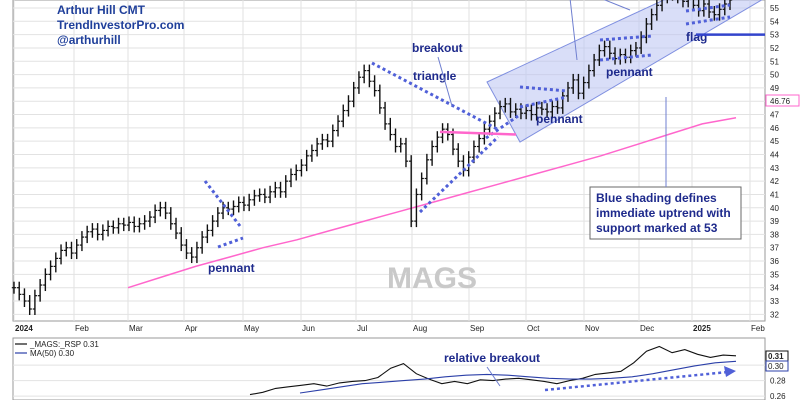 Image resolution: width=800 pixels, height=400 pixels. I want to click on brand-site: TrendInvestorPro.com, so click(120, 25).